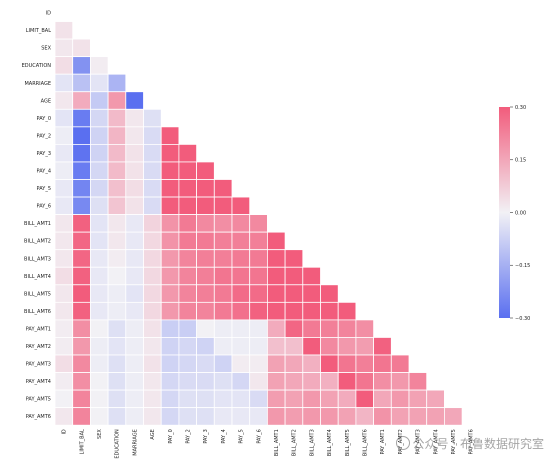  I want to click on x-tick-label: PAY_AMT6, so click(472, 441).